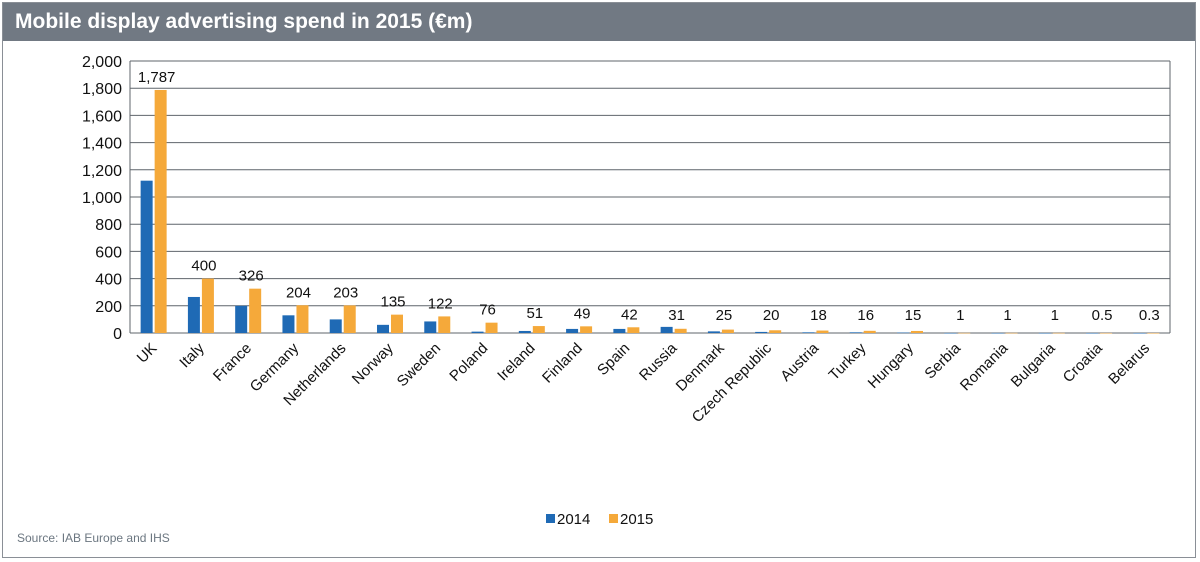 The height and width of the screenshot is (562, 1200). What do you see at coordinates (582, 313) in the screenshot?
I see `data-label: 49` at bounding box center [582, 313].